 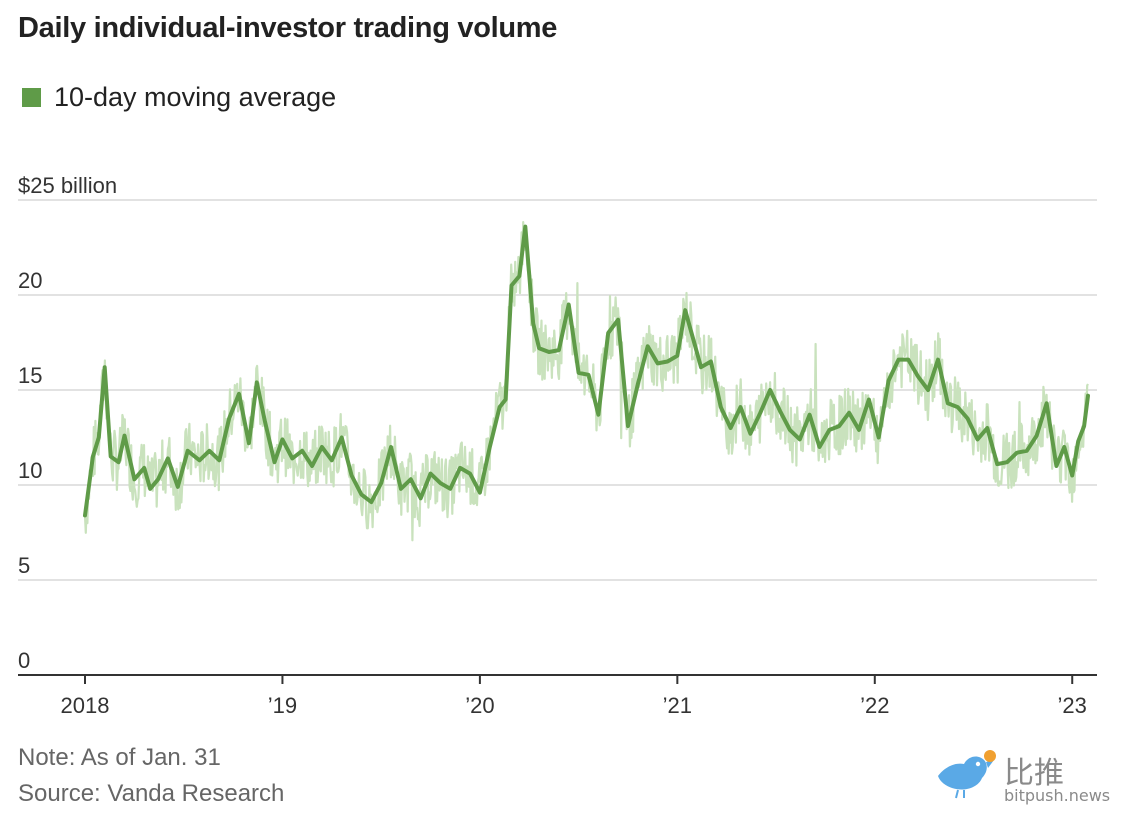 What do you see at coordinates (30, 470) in the screenshot?
I see `y-tick-label-10: 10` at bounding box center [30, 470].